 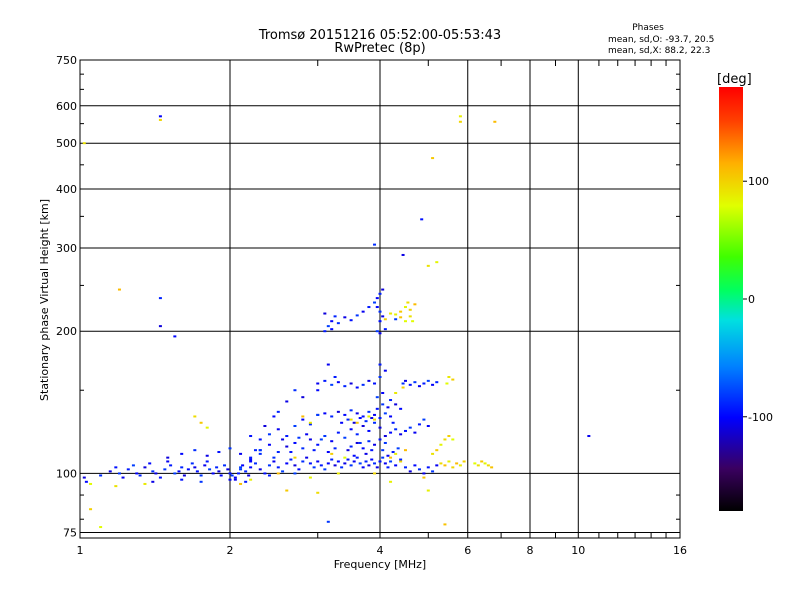 I want to click on stats-line-x: mean, sd,X: 88.2, 22.3, so click(x=659, y=51).